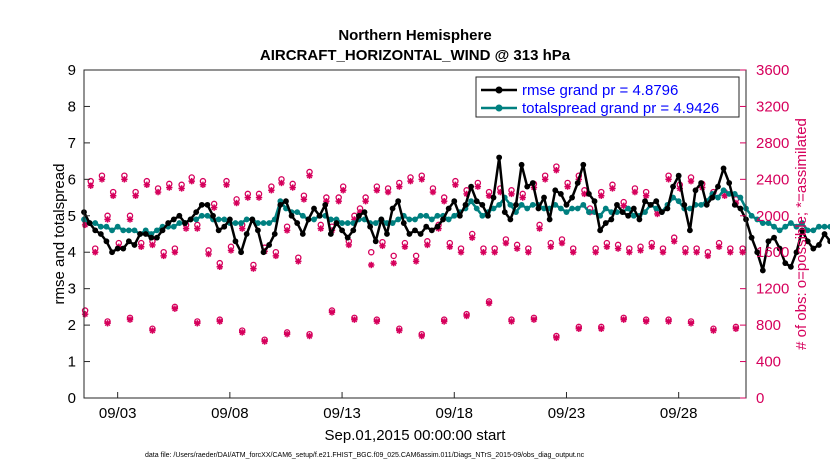 This screenshot has height=470, width=830. Describe the element at coordinates (72, 216) in the screenshot. I see `y-tick-label: 5` at that location.